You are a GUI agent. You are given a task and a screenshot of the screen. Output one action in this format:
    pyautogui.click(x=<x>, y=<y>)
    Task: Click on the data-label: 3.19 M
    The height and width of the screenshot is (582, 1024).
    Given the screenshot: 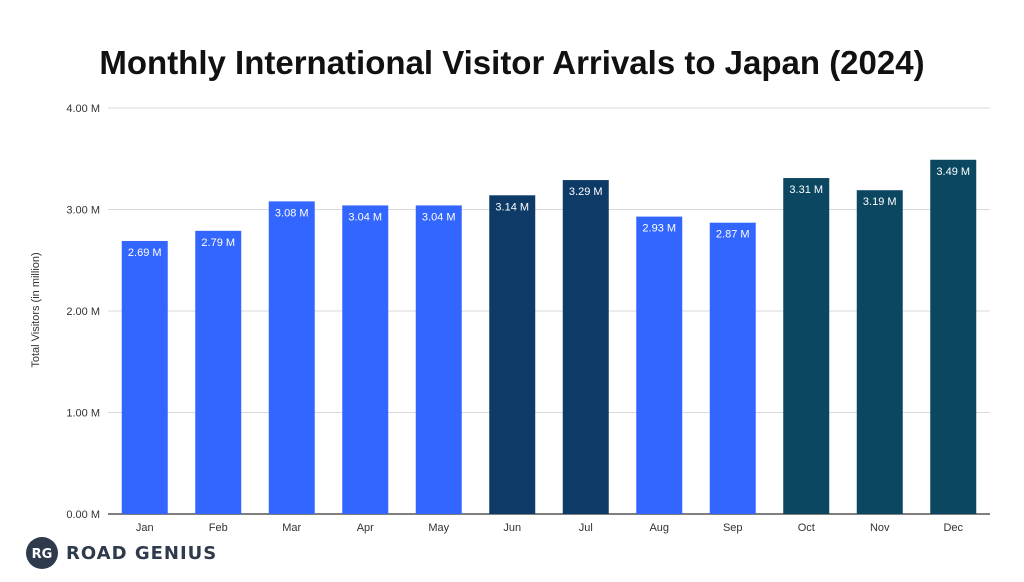 What is the action you would take?
    pyautogui.click(x=880, y=202)
    